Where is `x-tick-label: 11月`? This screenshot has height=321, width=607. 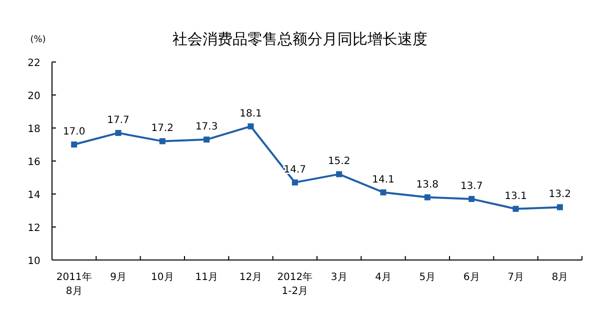
x-tick-label: 11月 is located at coordinates (206, 277).